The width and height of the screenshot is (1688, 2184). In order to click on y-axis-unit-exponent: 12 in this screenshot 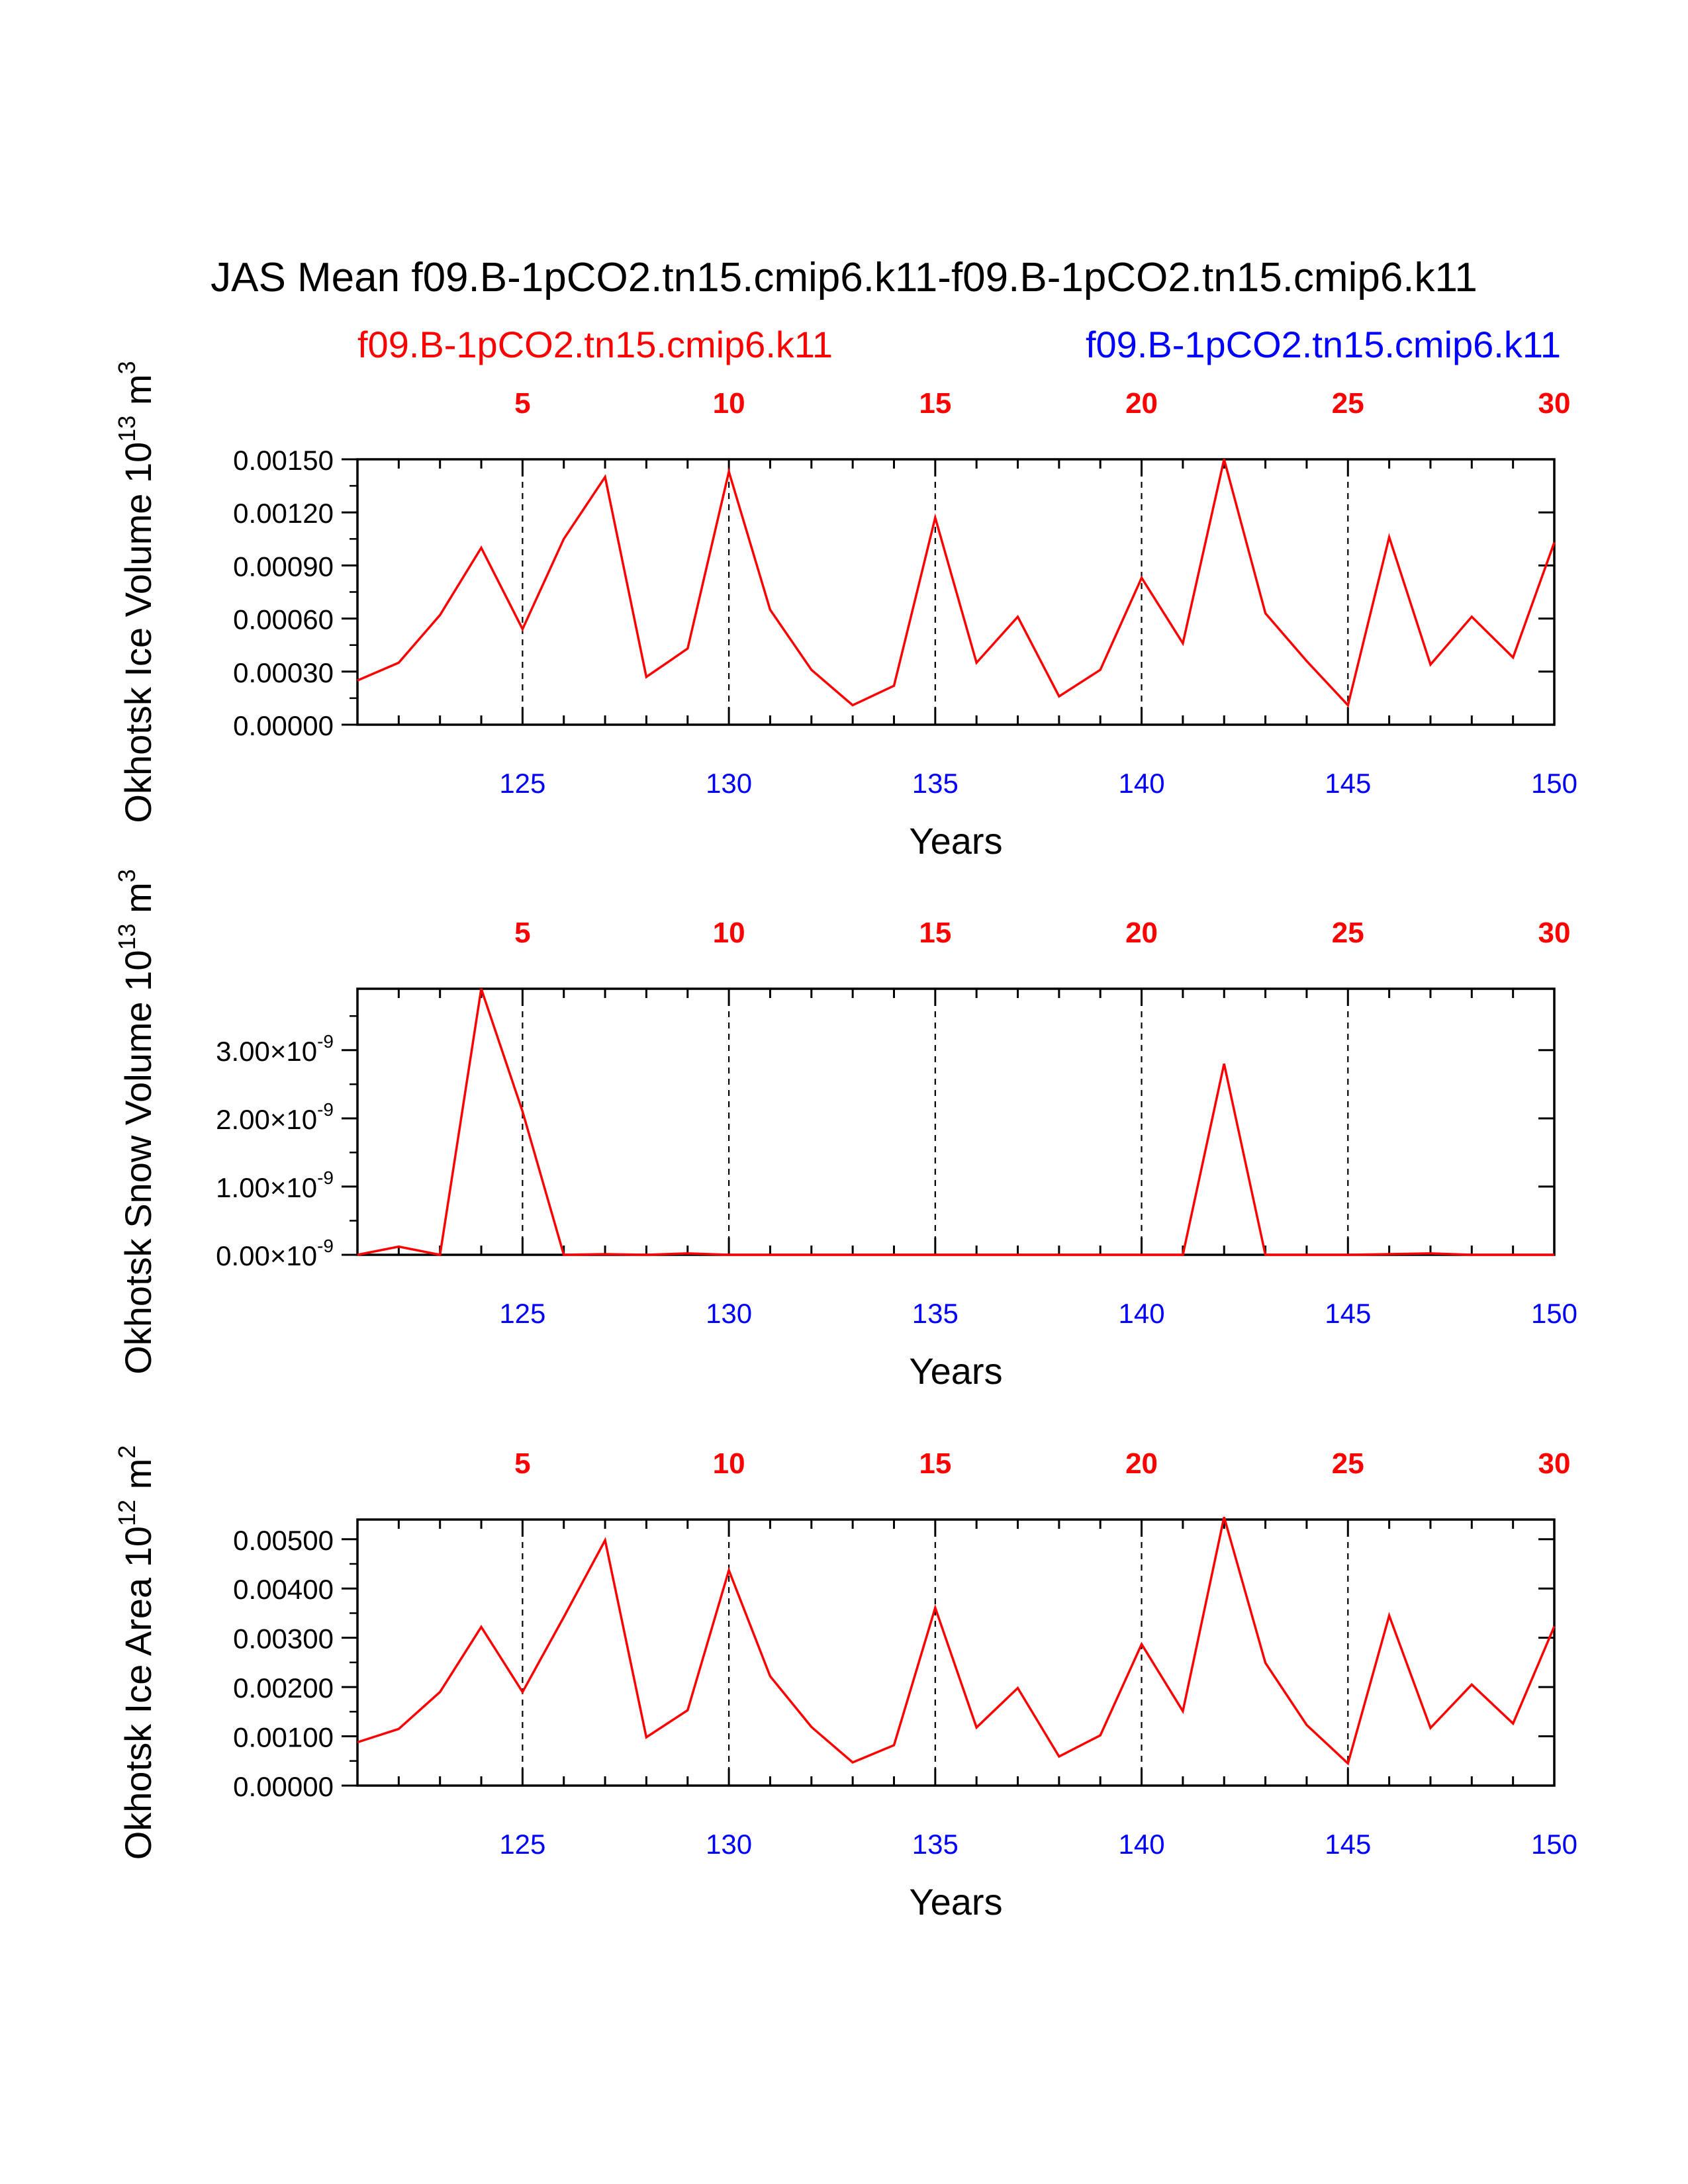, I will do `click(126, 1513)`.